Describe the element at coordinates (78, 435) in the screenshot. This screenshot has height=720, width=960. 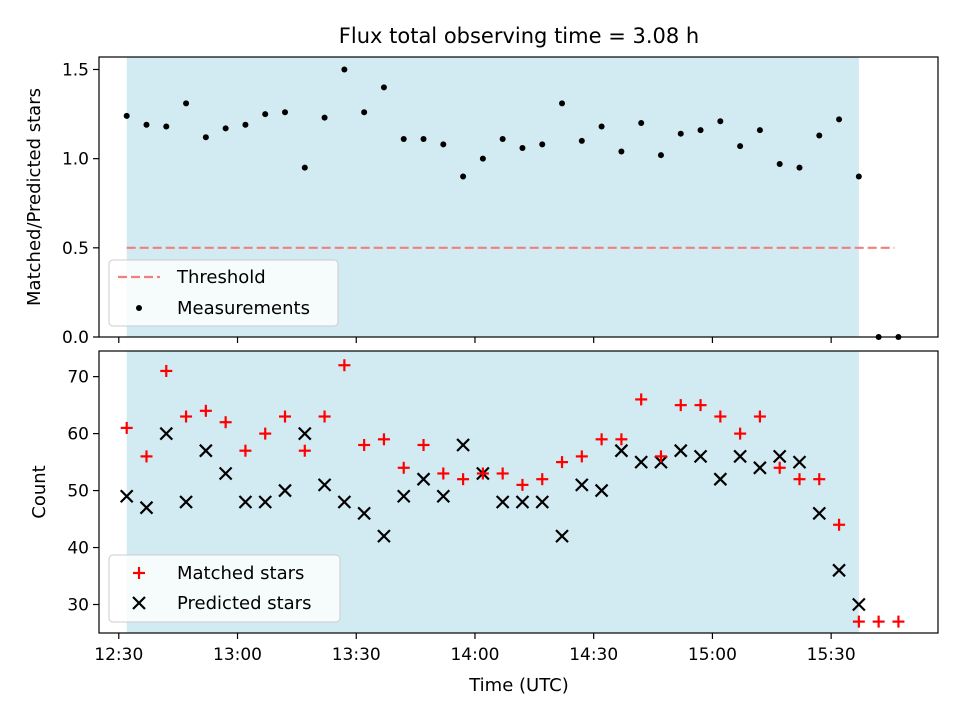
I see `y-tick-label: 60` at that location.